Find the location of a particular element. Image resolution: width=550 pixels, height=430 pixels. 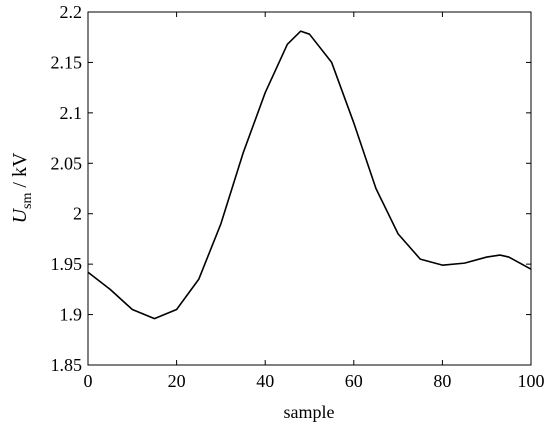

y-label-symbol: U is located at coordinates (20, 215).